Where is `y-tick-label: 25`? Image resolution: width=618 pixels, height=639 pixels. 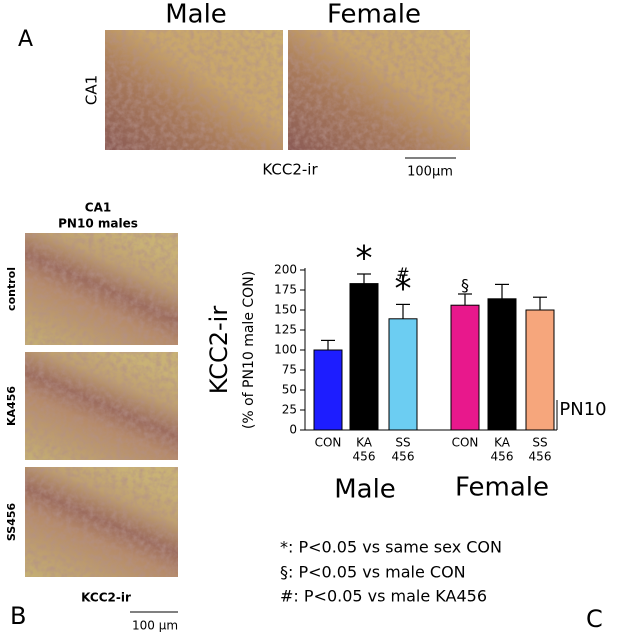 y-tick-label: 25 is located at coordinates (289, 410).